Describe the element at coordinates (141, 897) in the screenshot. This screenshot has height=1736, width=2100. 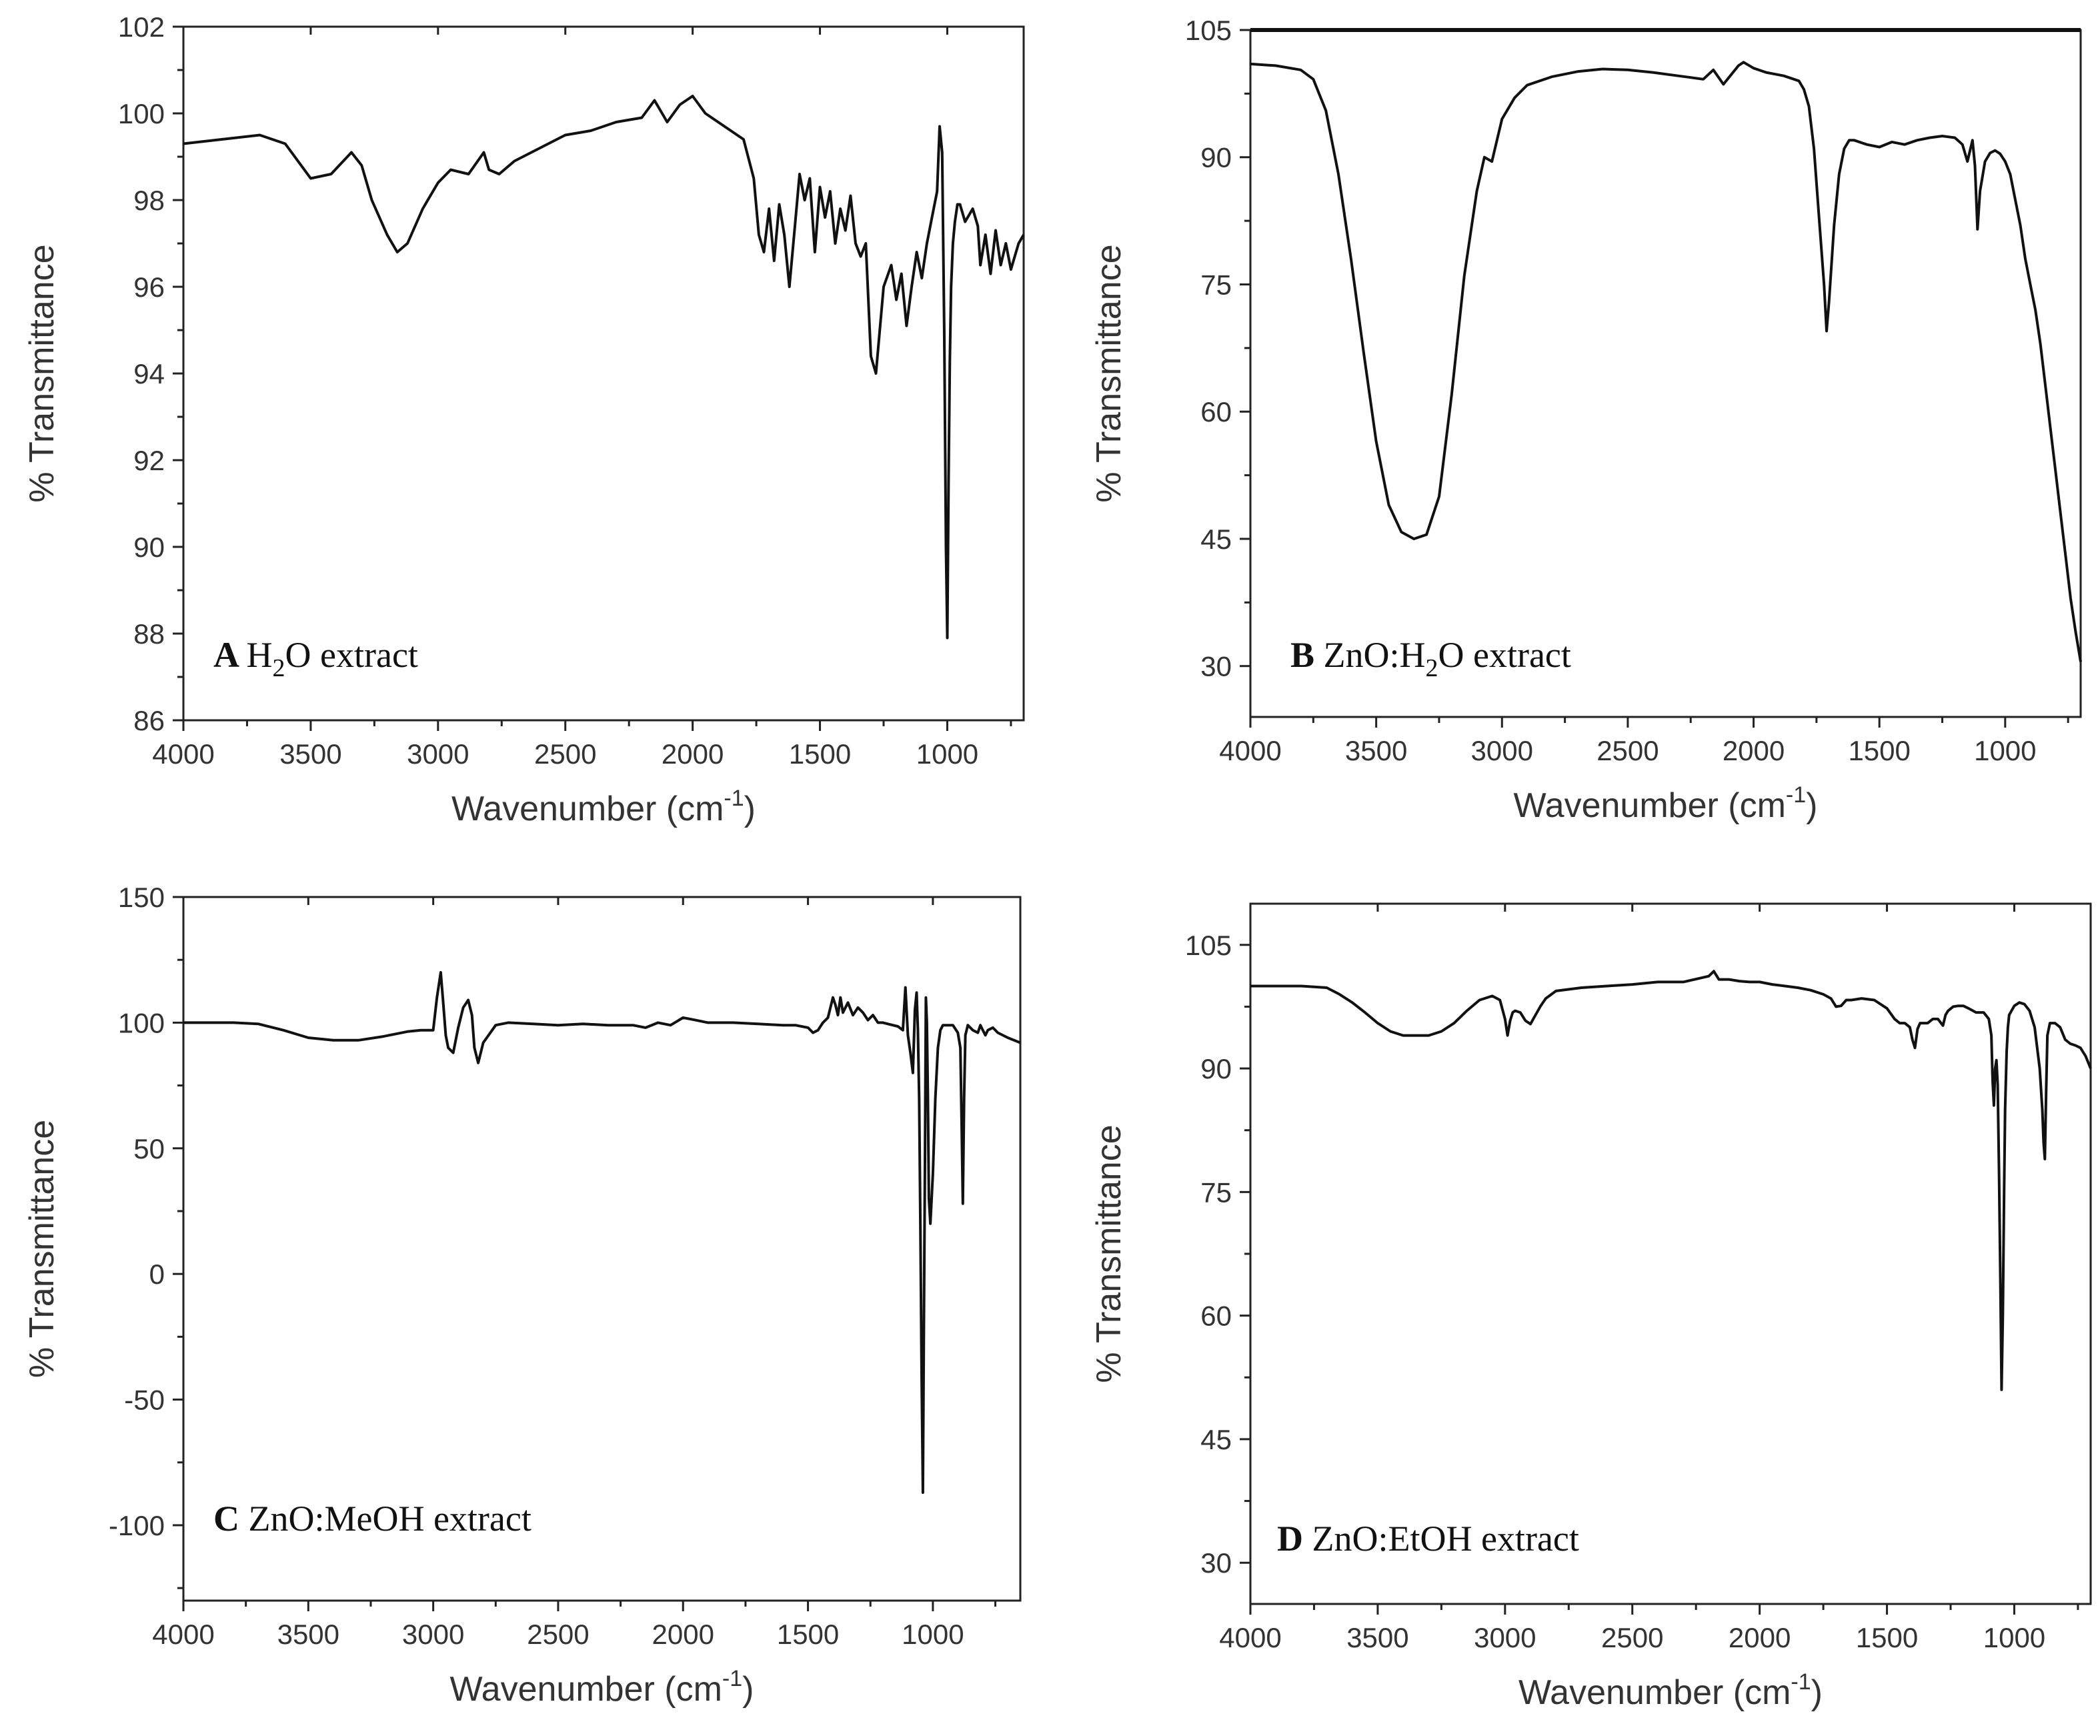
I see `y-tick-label: 150` at that location.